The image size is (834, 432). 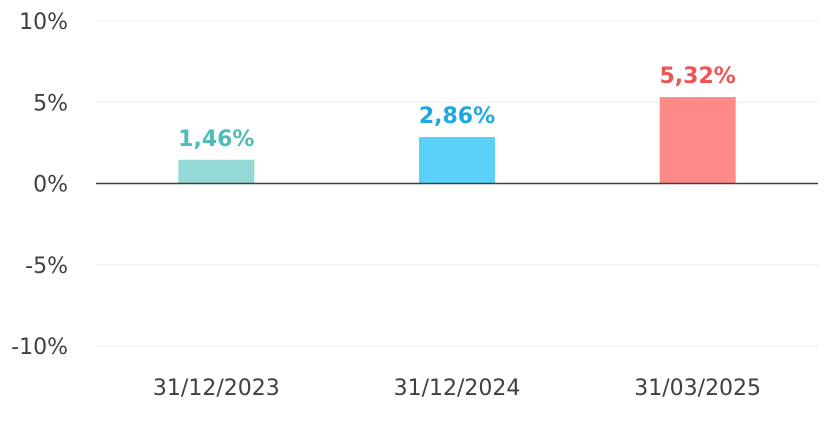 What do you see at coordinates (50, 185) in the screenshot?
I see `y-tick-label: 0%` at bounding box center [50, 185].